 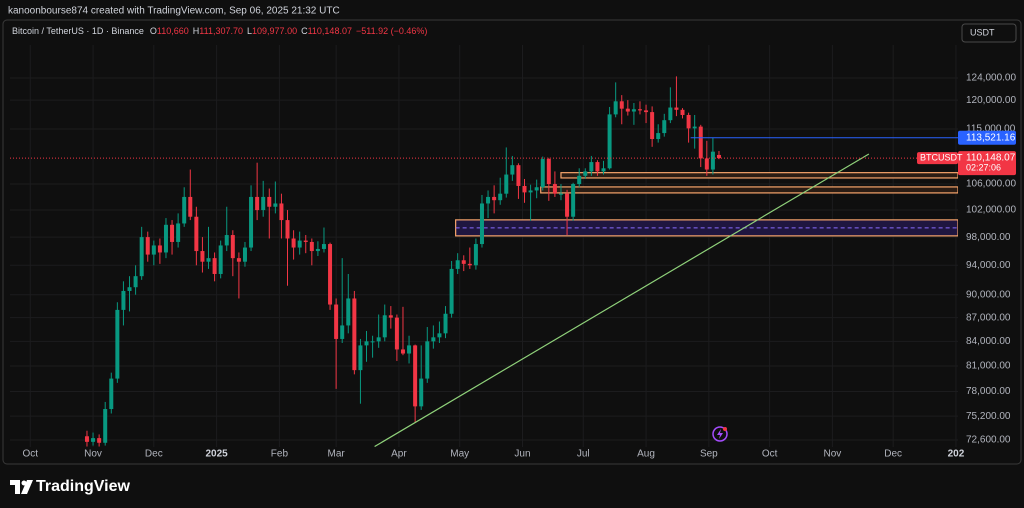 I want to click on x-tick-label: Jun, so click(x=522, y=454).